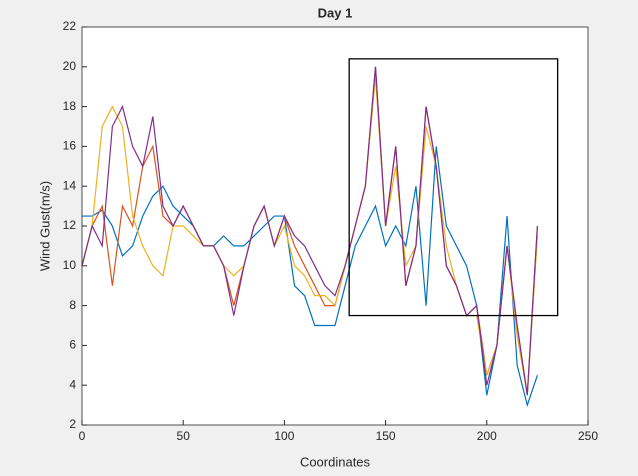 This screenshot has height=476, width=638. I want to click on y-tick-label: 8, so click(72, 305).